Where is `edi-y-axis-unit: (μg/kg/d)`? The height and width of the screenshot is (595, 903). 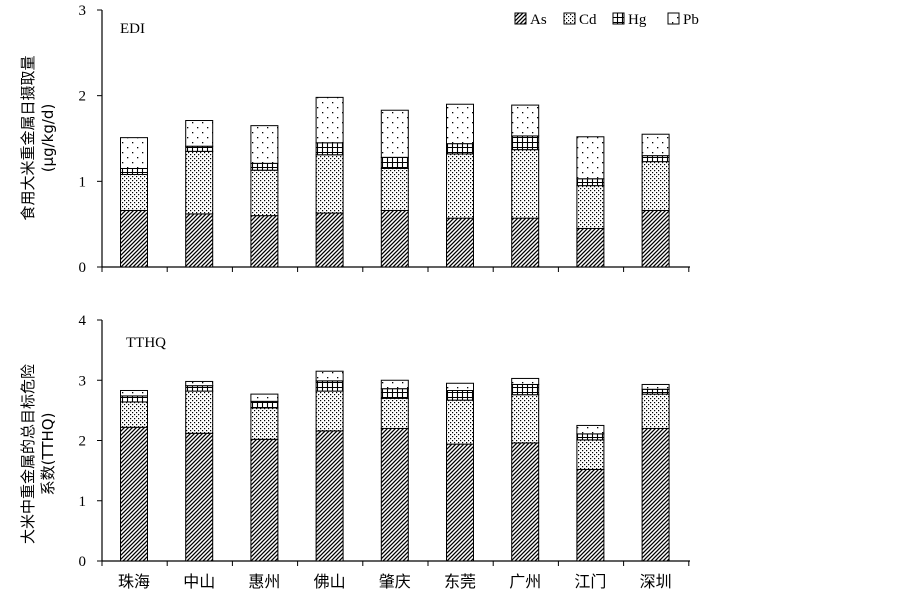 edi-y-axis-unit: (μg/kg/d) is located at coordinates (48, 138).